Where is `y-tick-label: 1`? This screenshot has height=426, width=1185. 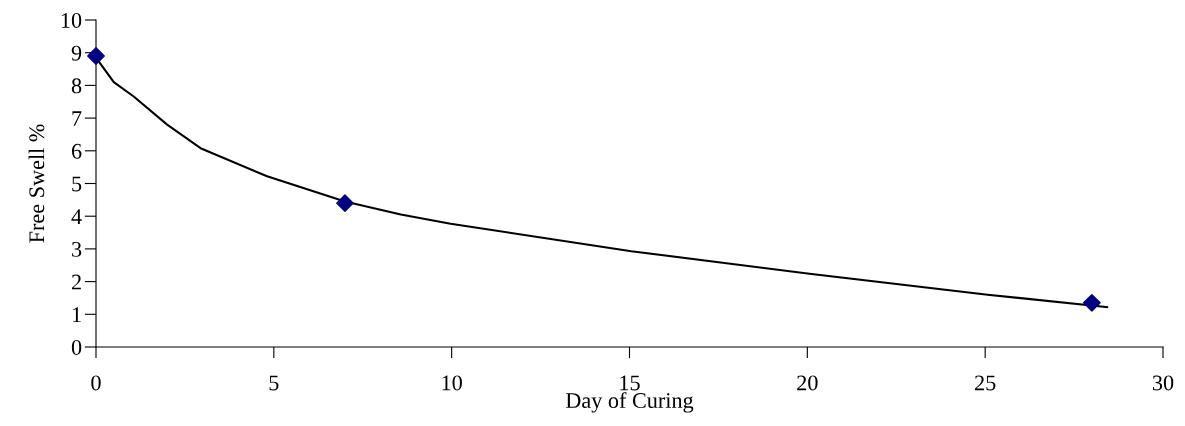
y-tick-label: 1 is located at coordinates (76, 315).